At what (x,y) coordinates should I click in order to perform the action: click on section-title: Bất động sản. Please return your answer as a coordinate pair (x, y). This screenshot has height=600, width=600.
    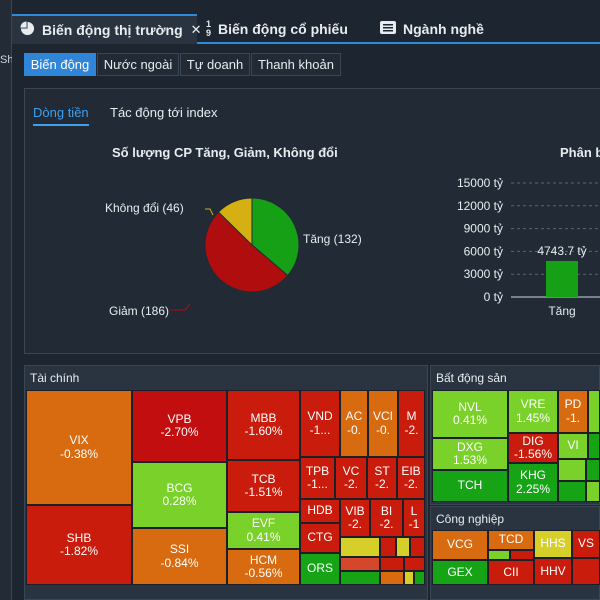
    Looking at the image, I should click on (471, 378).